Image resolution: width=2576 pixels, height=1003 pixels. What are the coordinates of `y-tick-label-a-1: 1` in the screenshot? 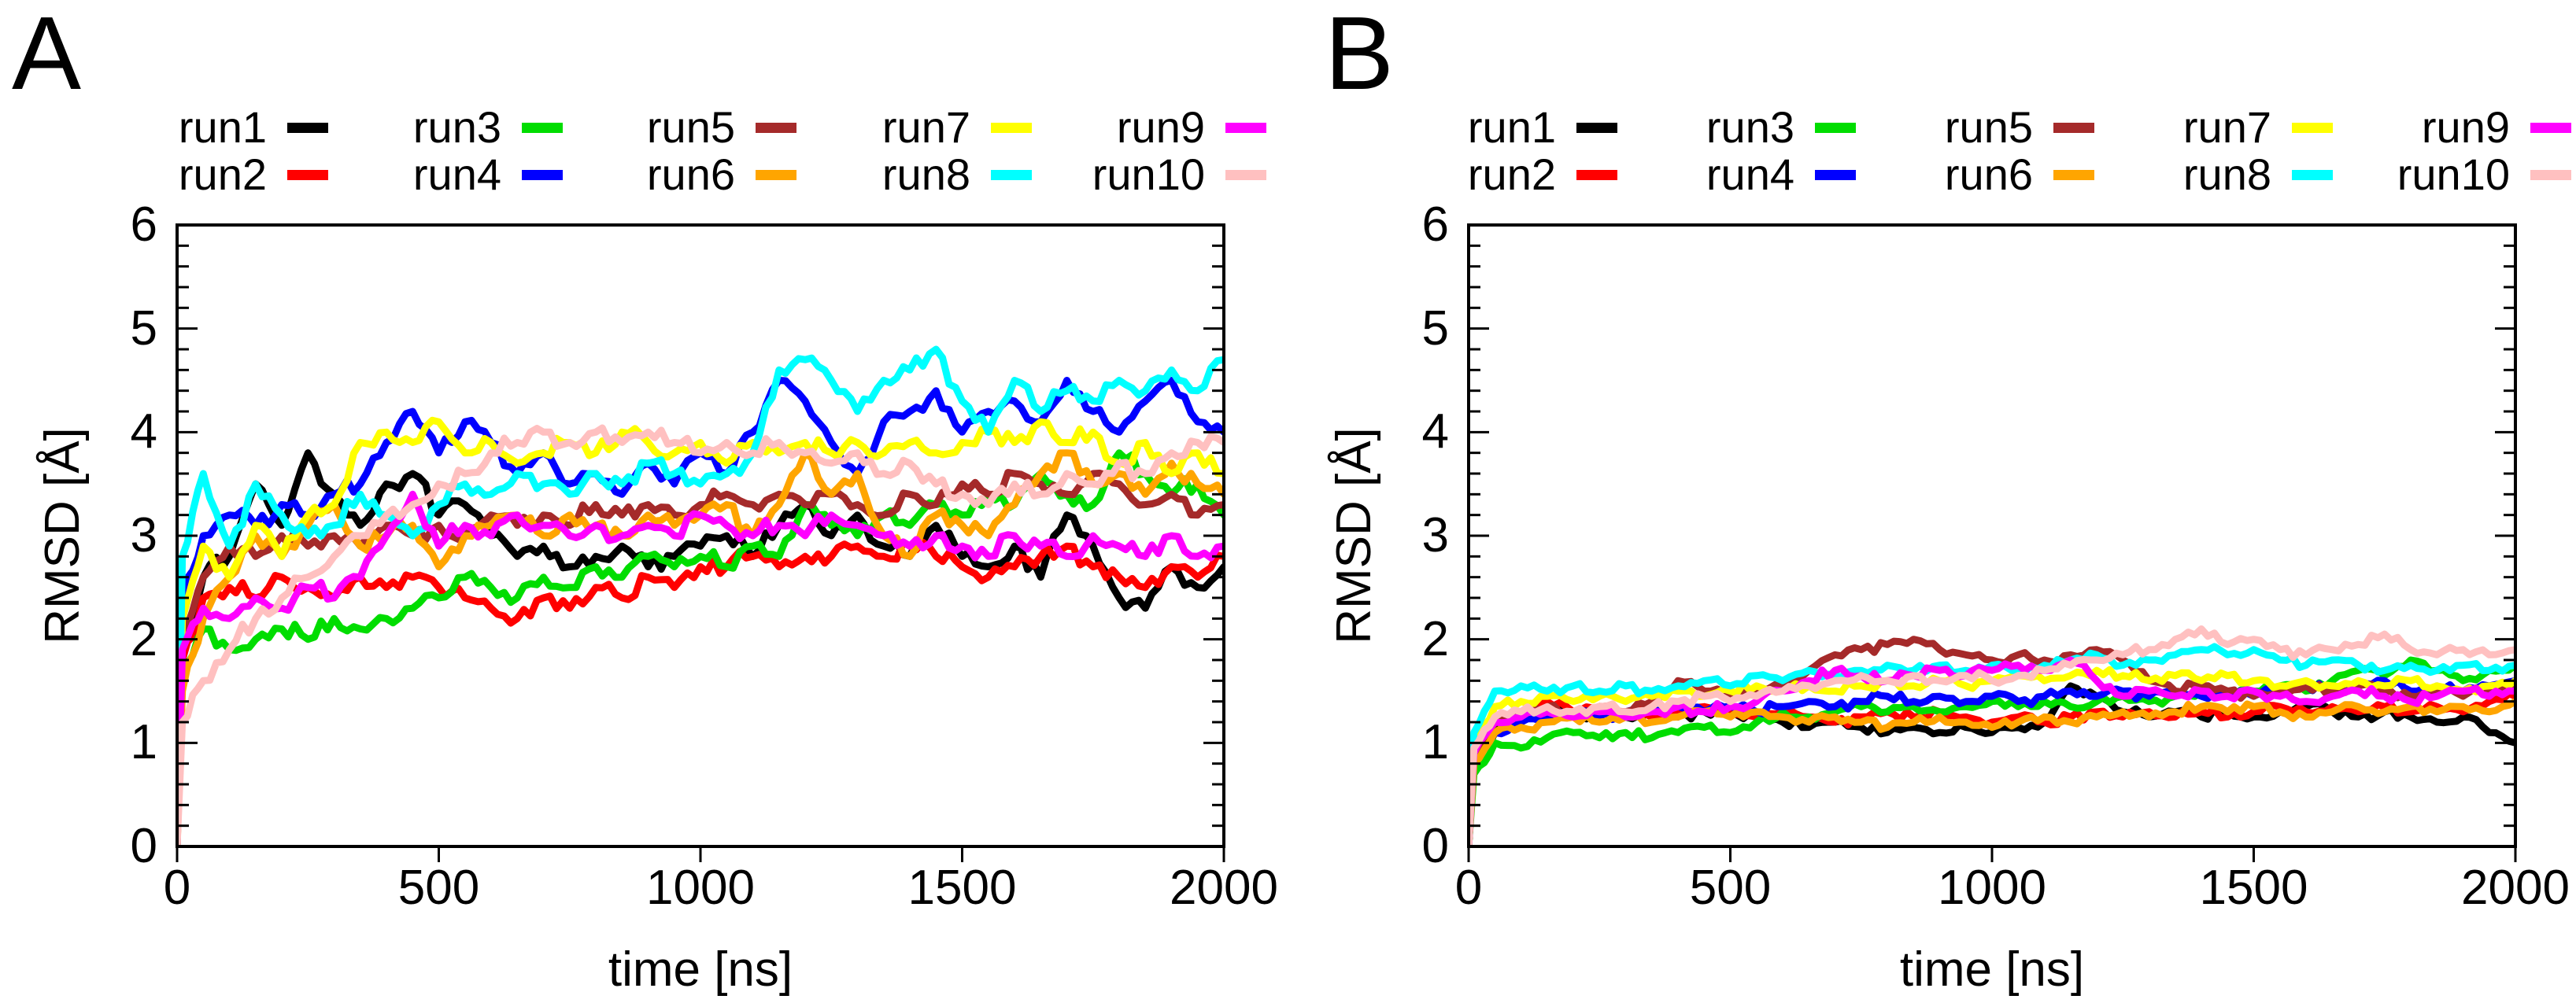 It's located at (143, 742).